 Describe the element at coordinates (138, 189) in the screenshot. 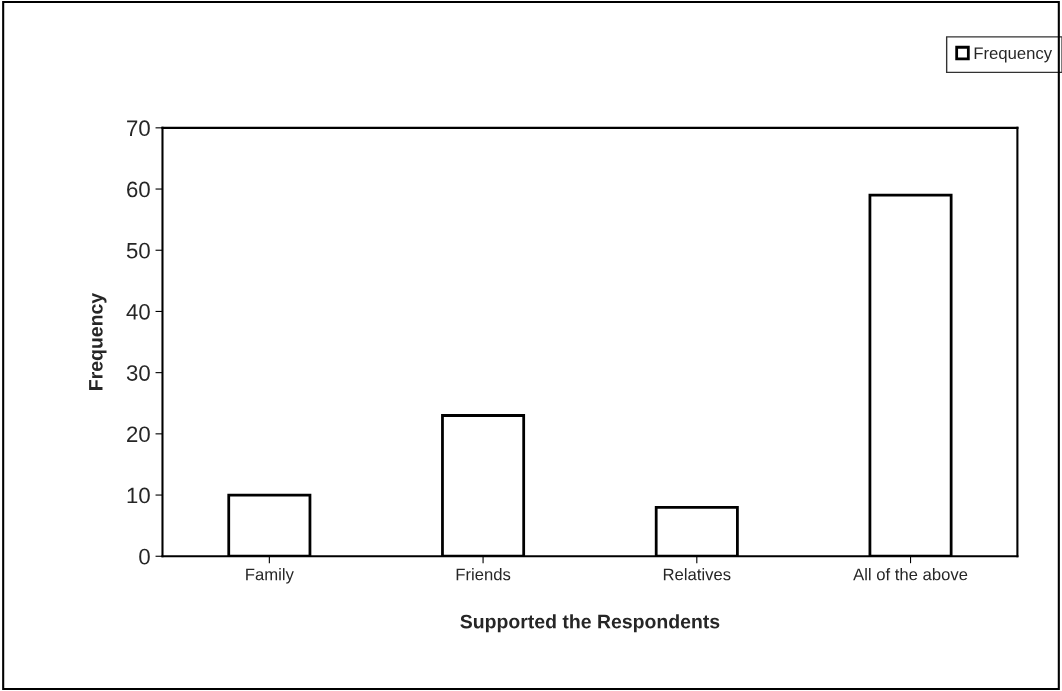

I see `y-tick-label: 60` at that location.